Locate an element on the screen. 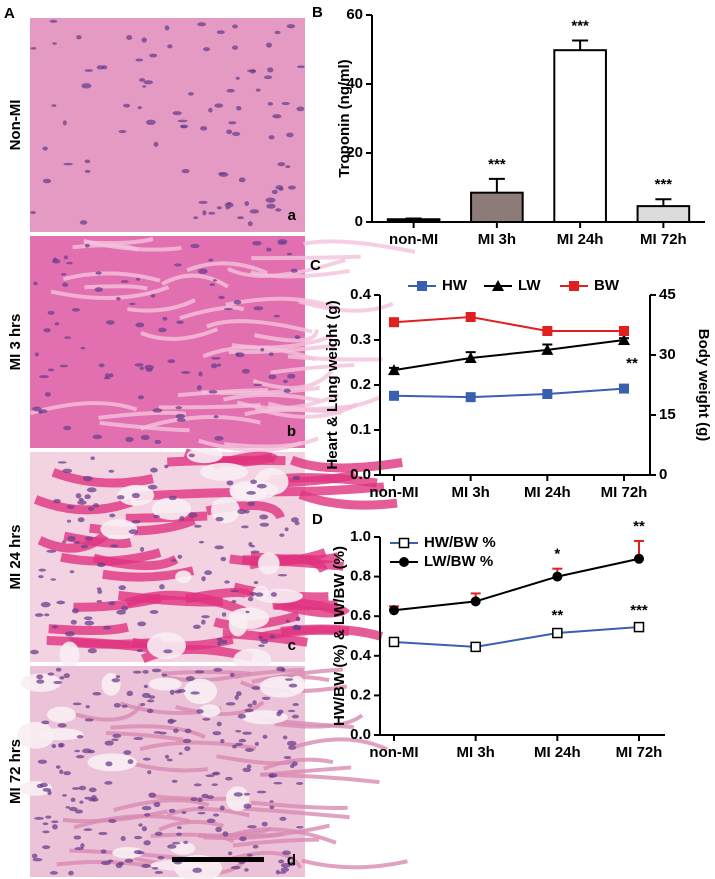 This screenshot has height=879, width=715. y2-tick-label: 30 is located at coordinates (667, 354).